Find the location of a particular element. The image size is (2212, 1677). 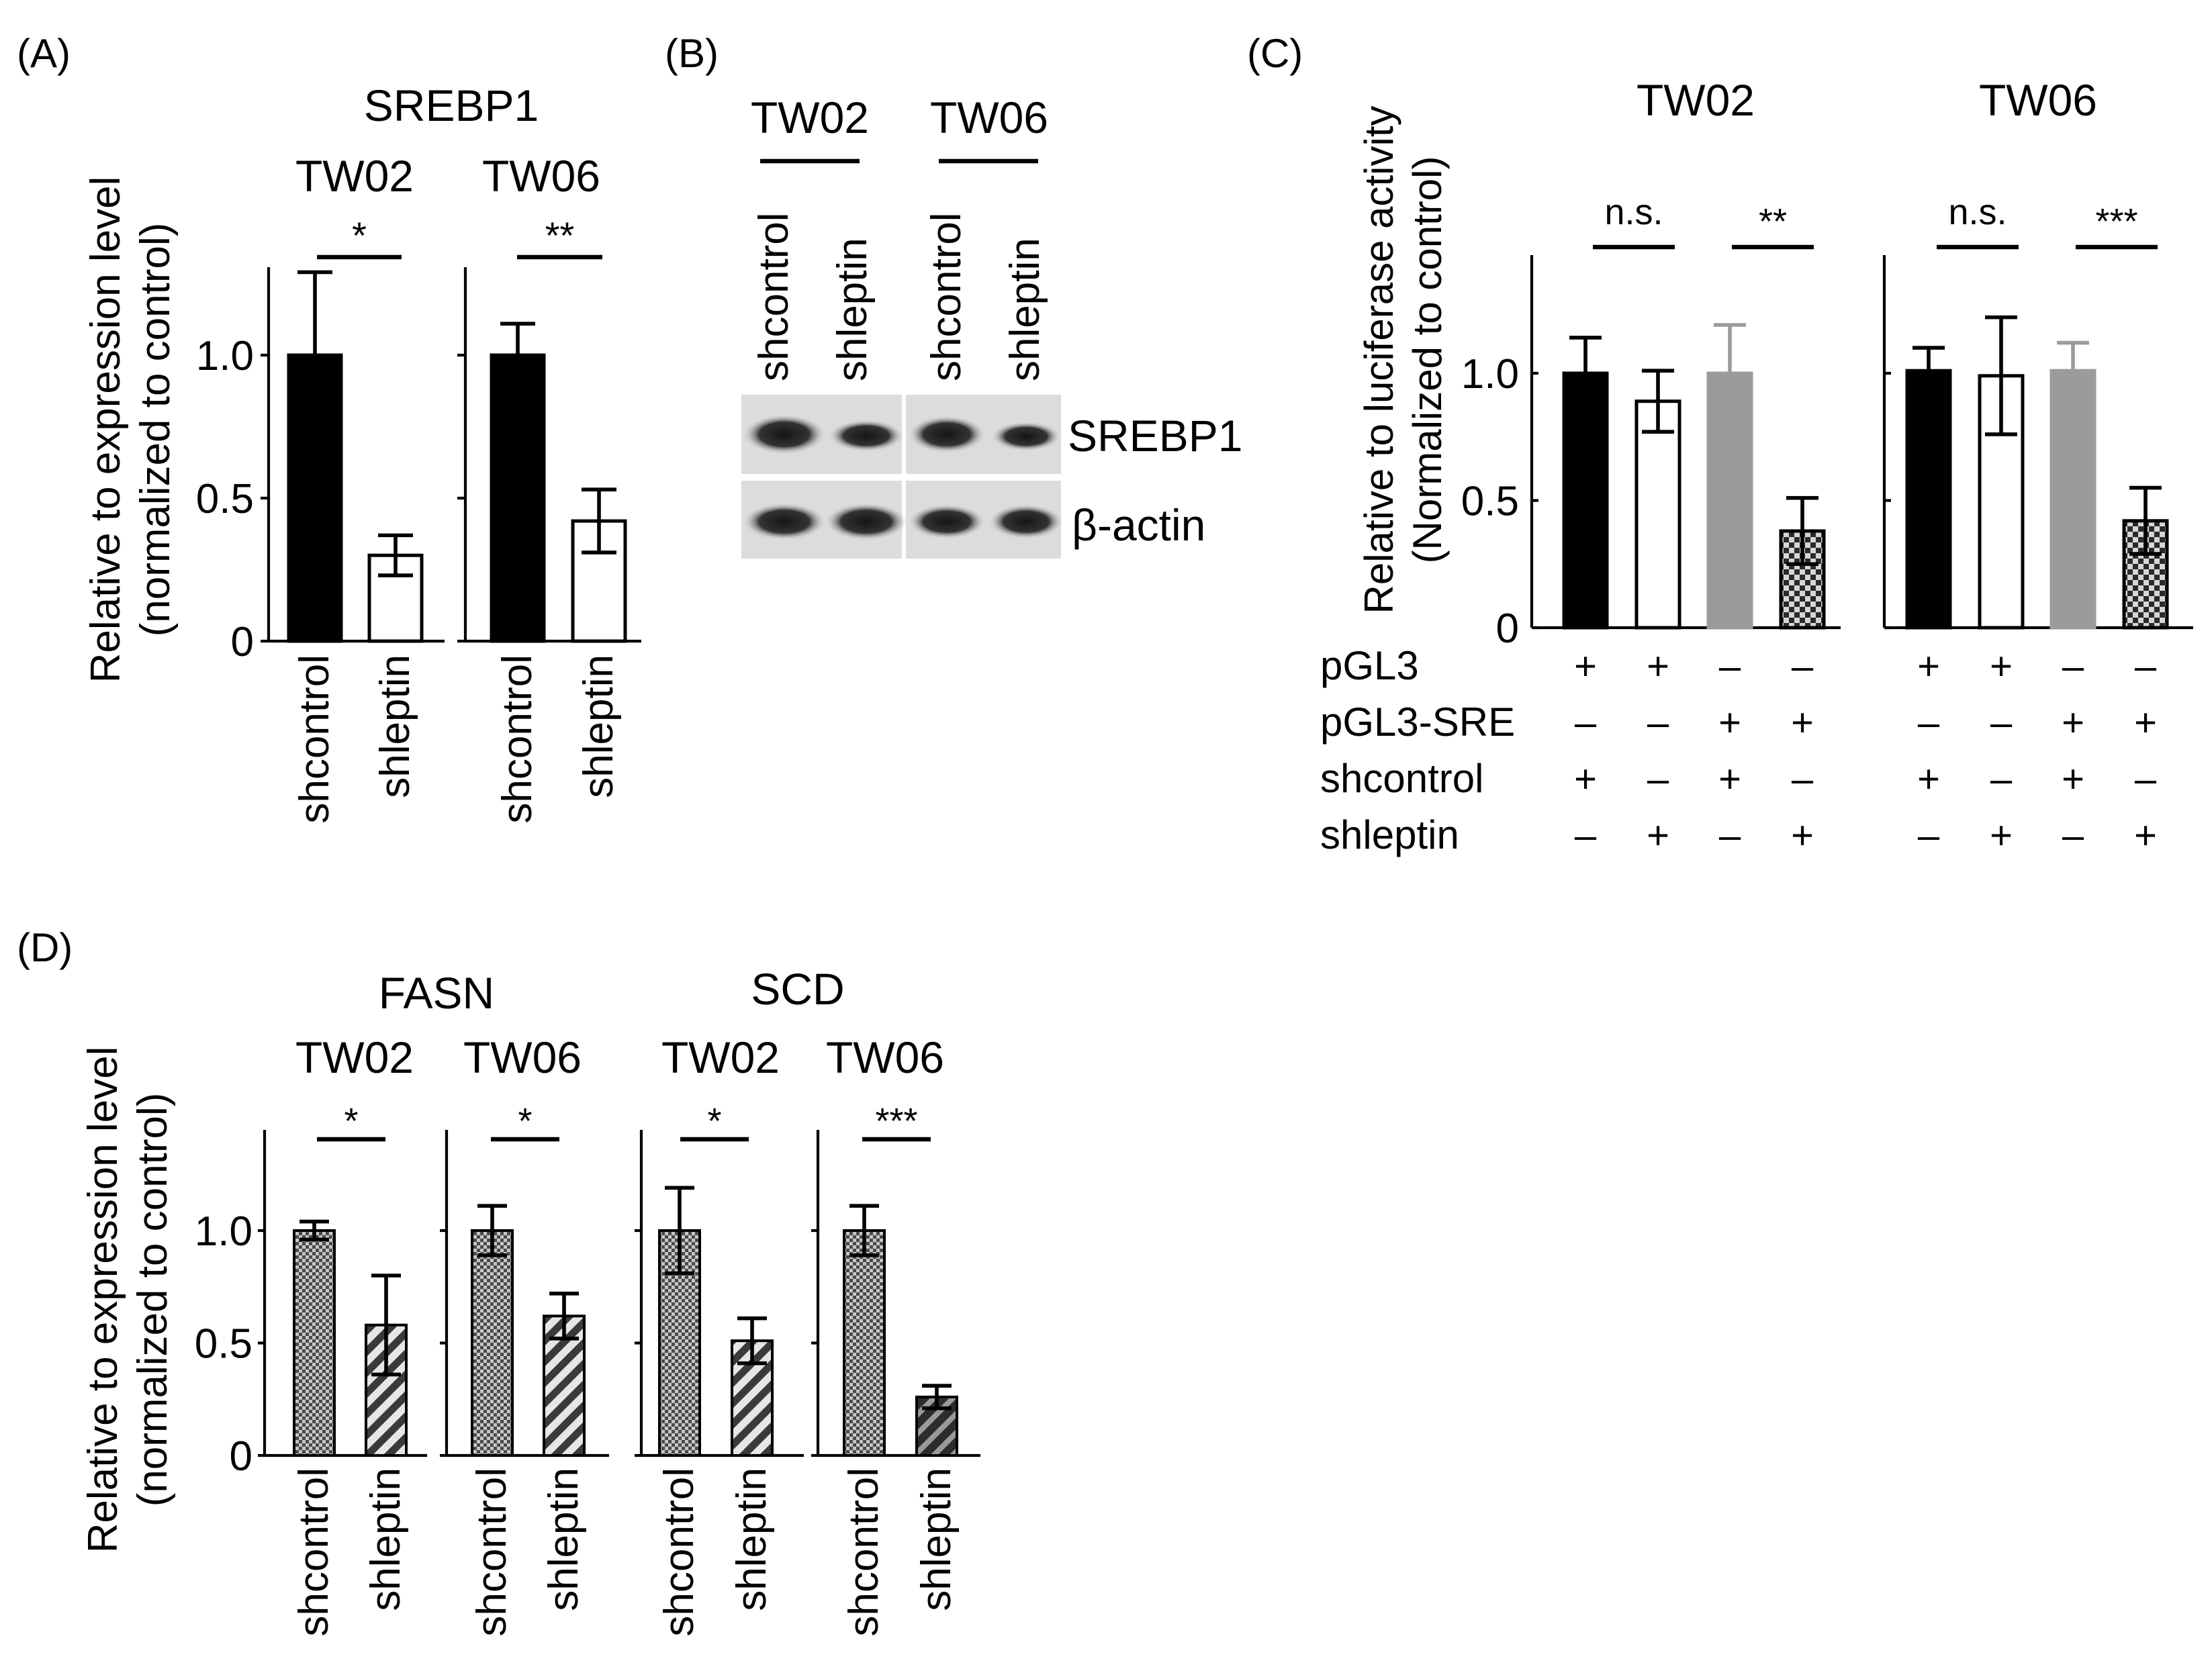

western-blot is located at coordinates (902, 476).